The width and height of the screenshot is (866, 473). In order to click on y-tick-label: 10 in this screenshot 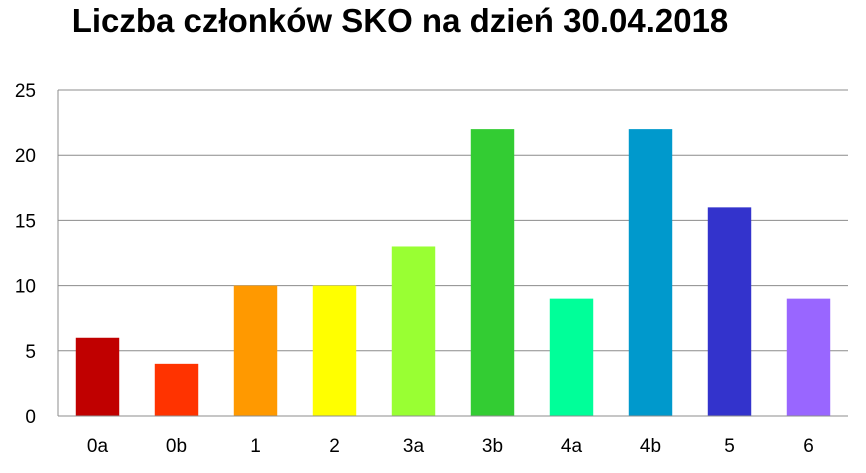, I will do `click(25, 287)`.